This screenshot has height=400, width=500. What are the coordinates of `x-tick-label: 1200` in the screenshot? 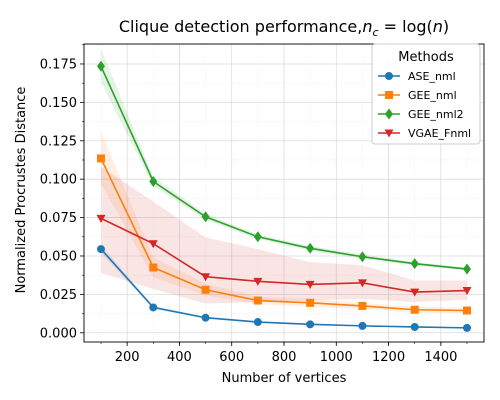 It's located at (388, 357).